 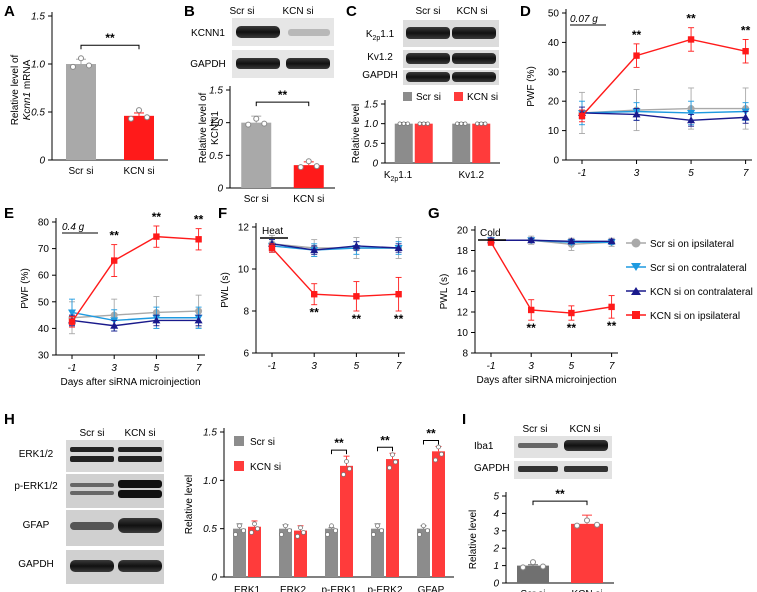 I want to click on chart-g-annotation: Cold, so click(x=490, y=233).